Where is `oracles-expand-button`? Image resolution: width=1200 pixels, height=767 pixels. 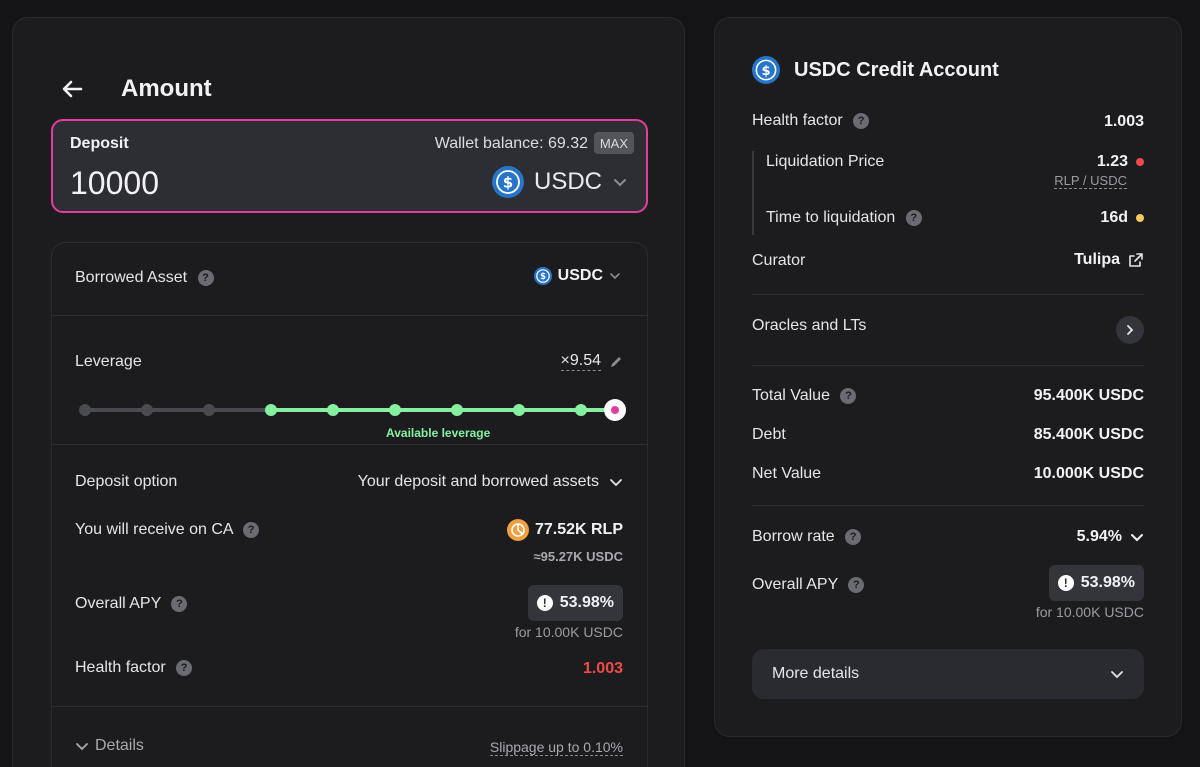
oracles-expand-button is located at coordinates (1130, 330).